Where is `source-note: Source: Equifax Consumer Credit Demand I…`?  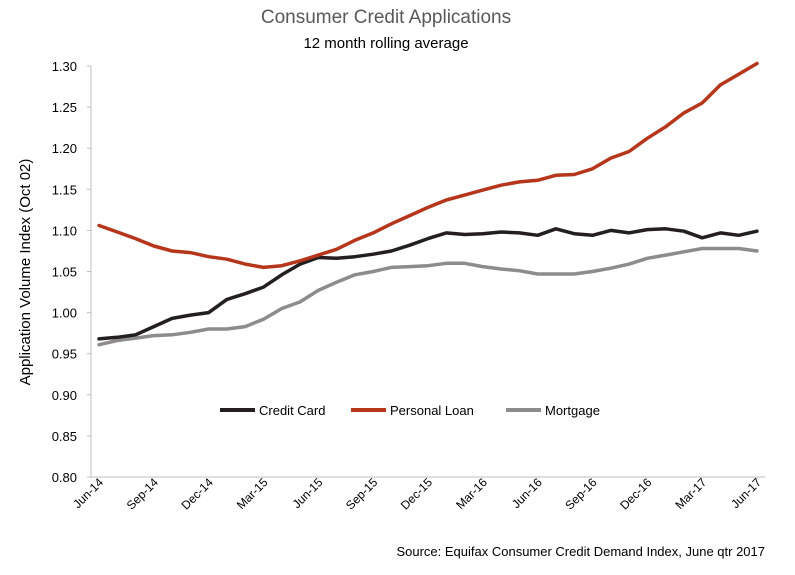
source-note: Source: Equifax Consumer Credit Demand I… is located at coordinates (580, 551).